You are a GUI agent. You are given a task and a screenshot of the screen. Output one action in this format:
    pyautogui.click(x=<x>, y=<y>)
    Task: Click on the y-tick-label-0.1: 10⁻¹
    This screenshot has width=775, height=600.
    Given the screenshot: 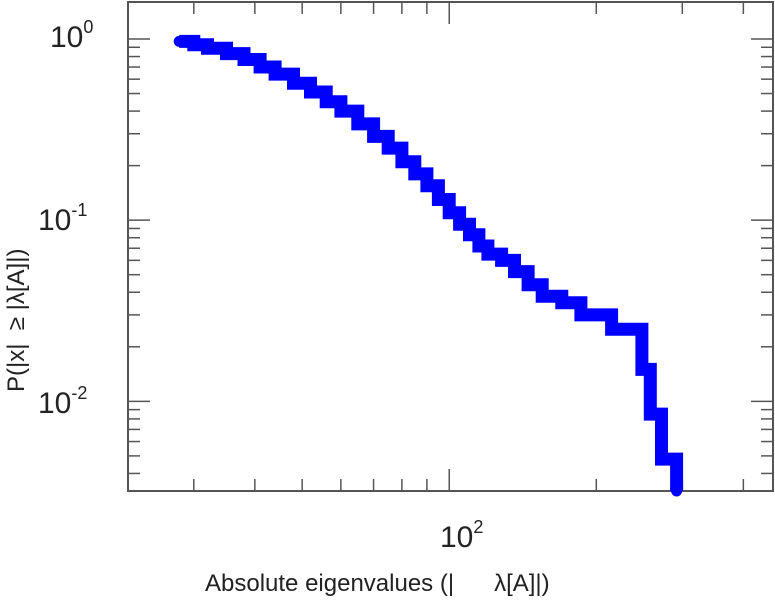 What is the action you would take?
    pyautogui.click(x=62, y=218)
    